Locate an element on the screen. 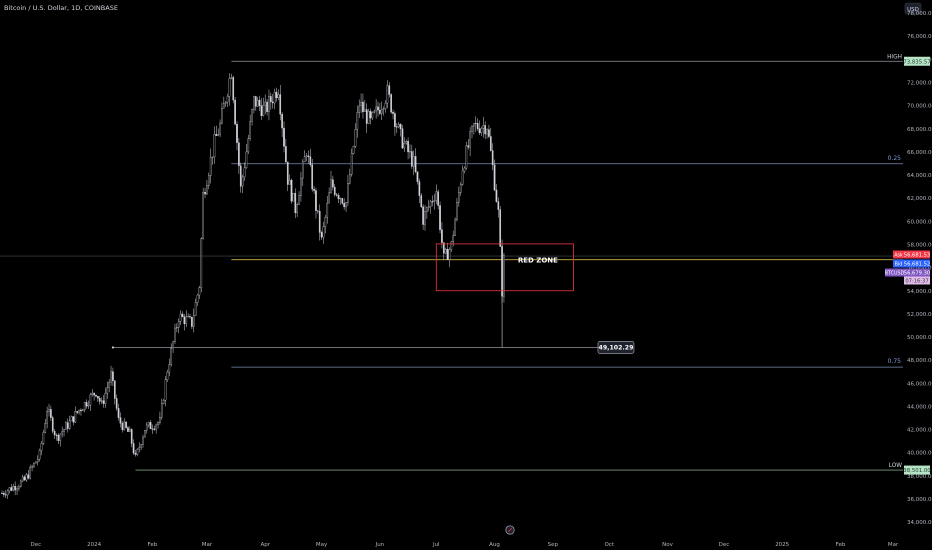 Image resolution: width=932 pixels, height=550 pixels. support-price-label: 49,102.29 is located at coordinates (616, 348).